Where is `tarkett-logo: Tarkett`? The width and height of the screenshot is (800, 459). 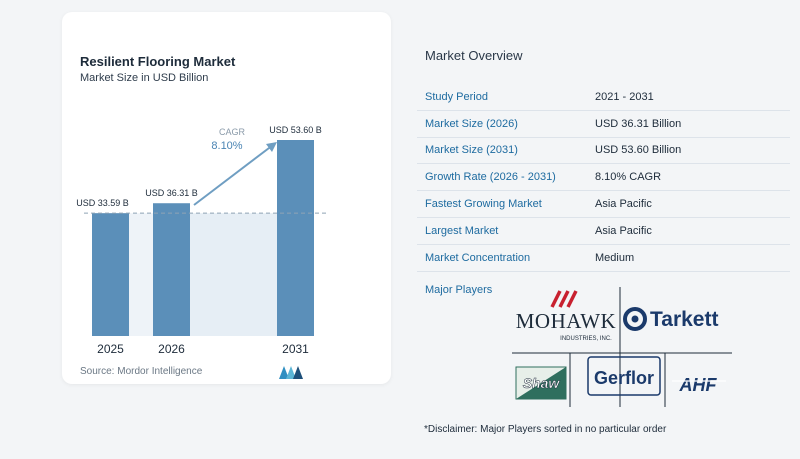 tarkett-logo: Tarkett is located at coordinates (670, 319).